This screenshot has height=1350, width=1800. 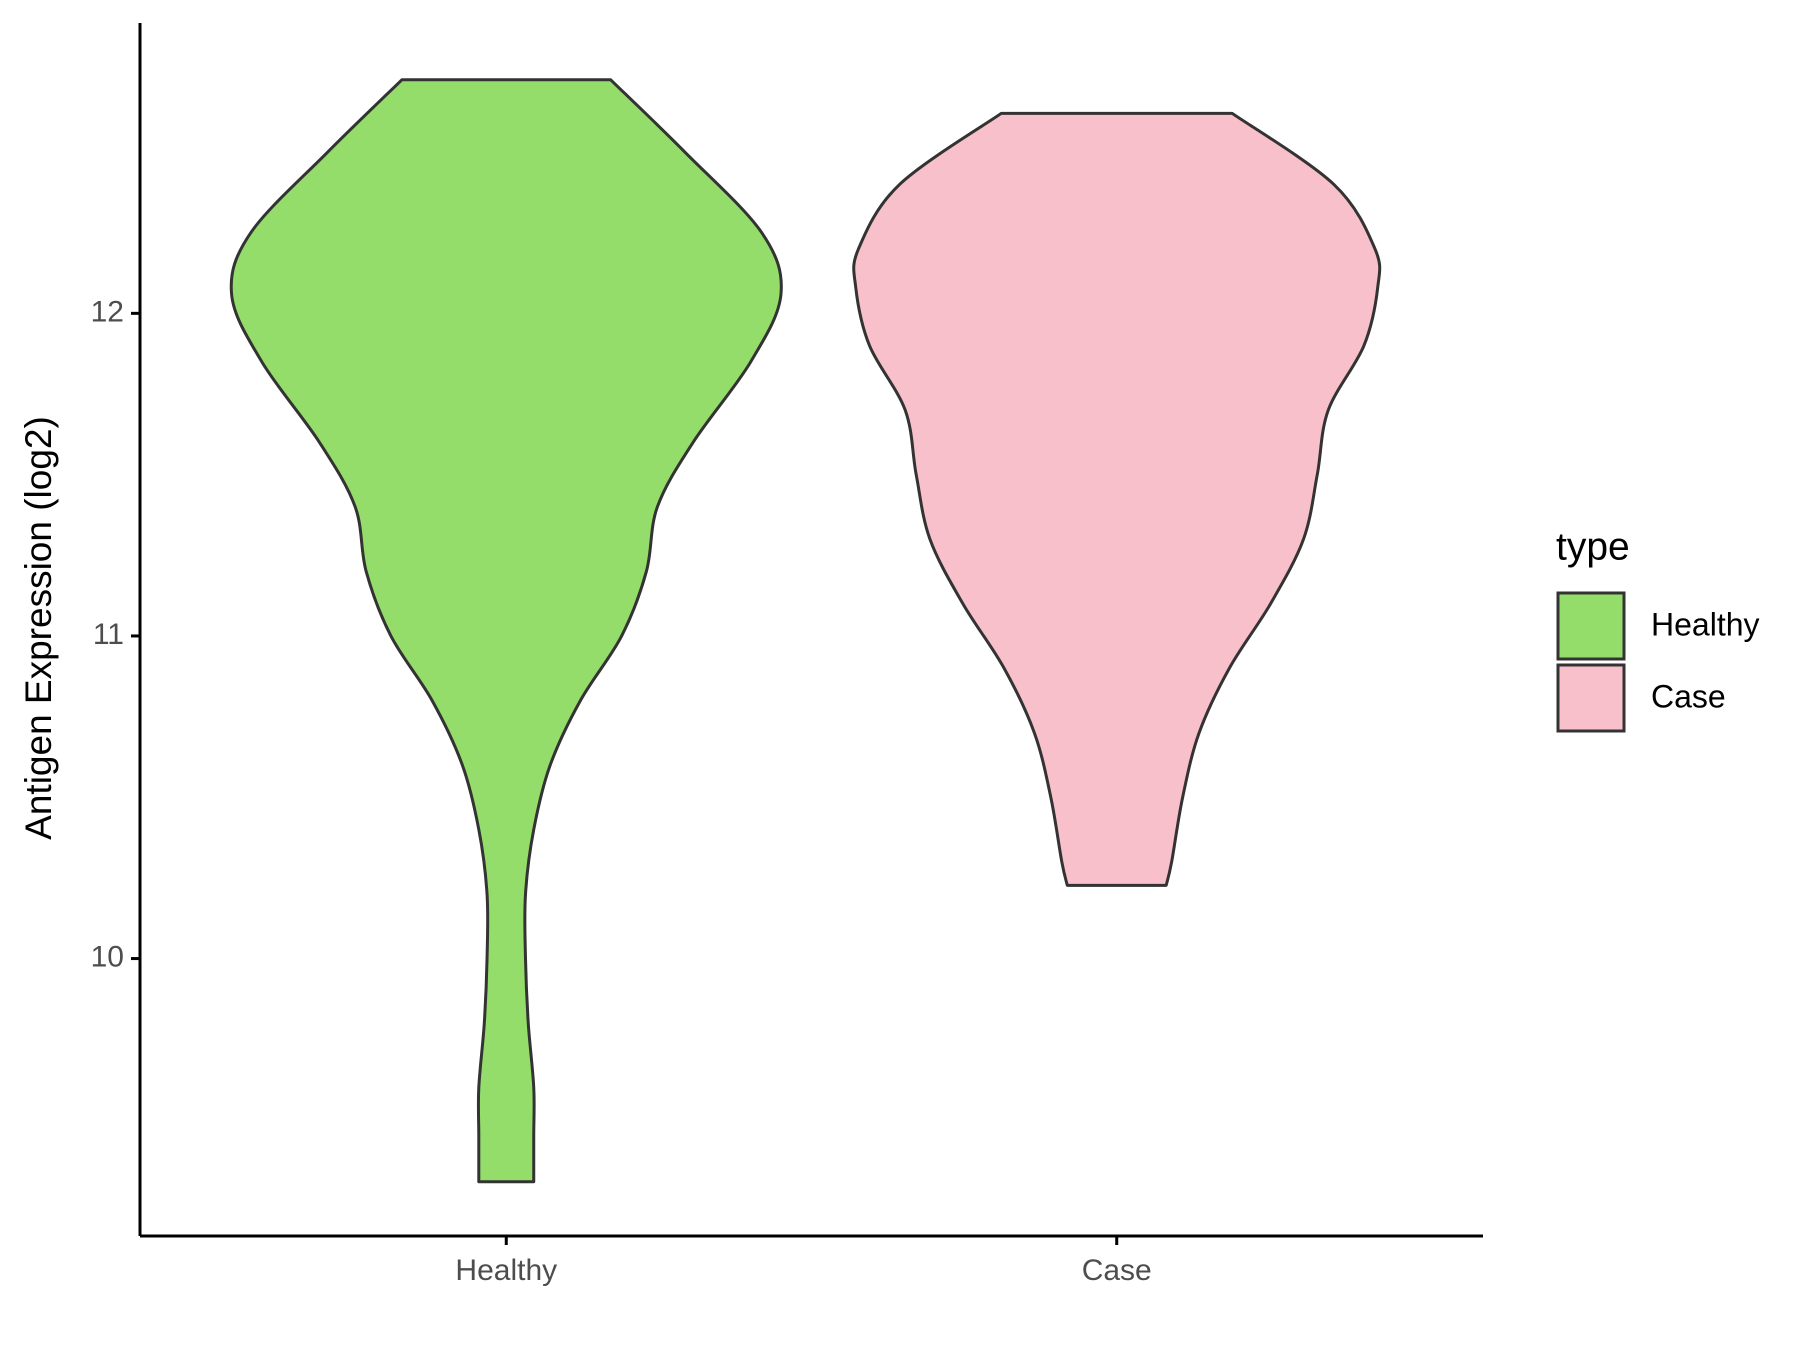 I want to click on legend-title: type, so click(x=1593, y=546).